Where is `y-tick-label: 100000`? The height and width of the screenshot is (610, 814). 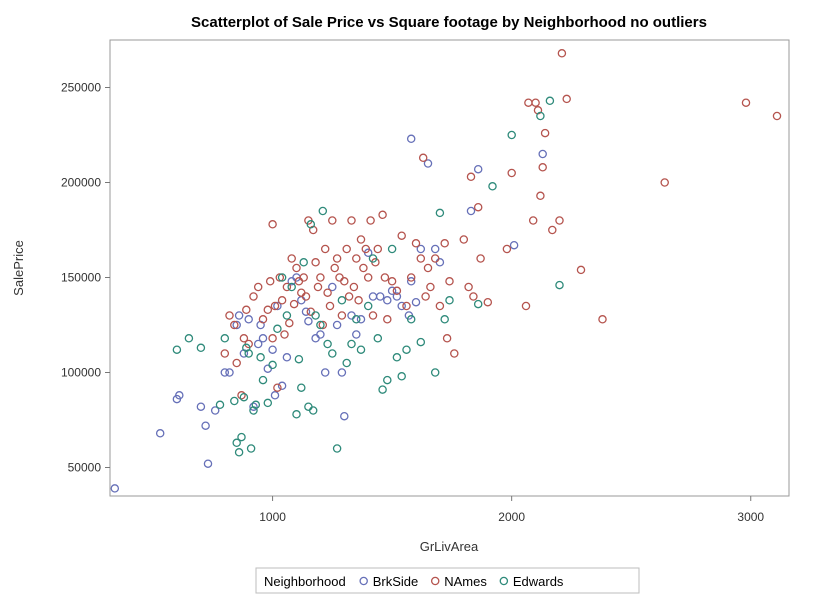 y-tick-label: 100000 is located at coordinates (81, 373).